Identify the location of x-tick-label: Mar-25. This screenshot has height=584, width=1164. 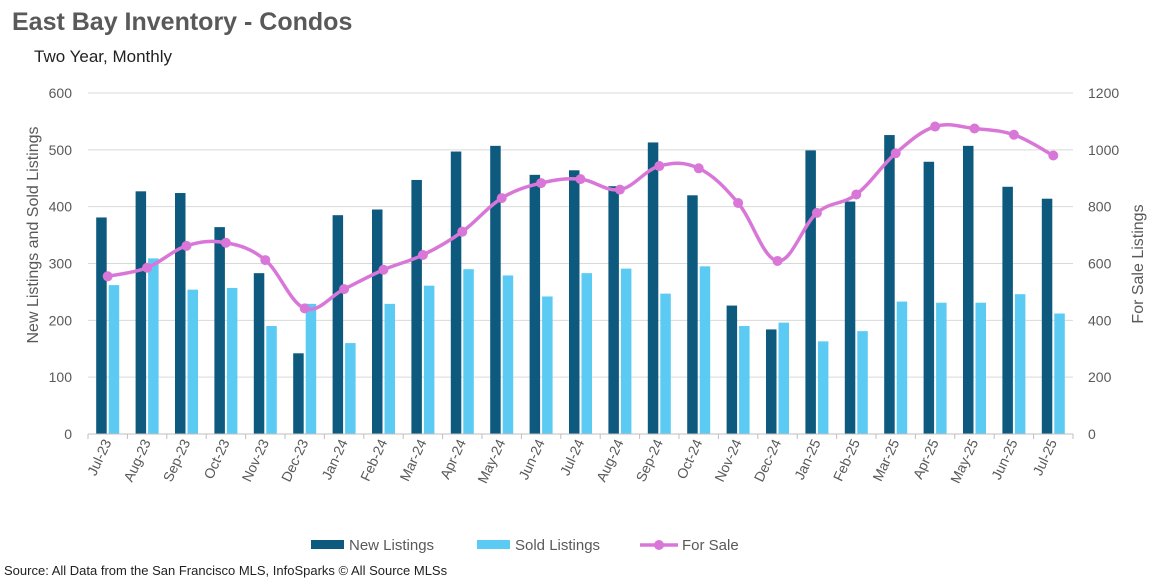
(885, 459).